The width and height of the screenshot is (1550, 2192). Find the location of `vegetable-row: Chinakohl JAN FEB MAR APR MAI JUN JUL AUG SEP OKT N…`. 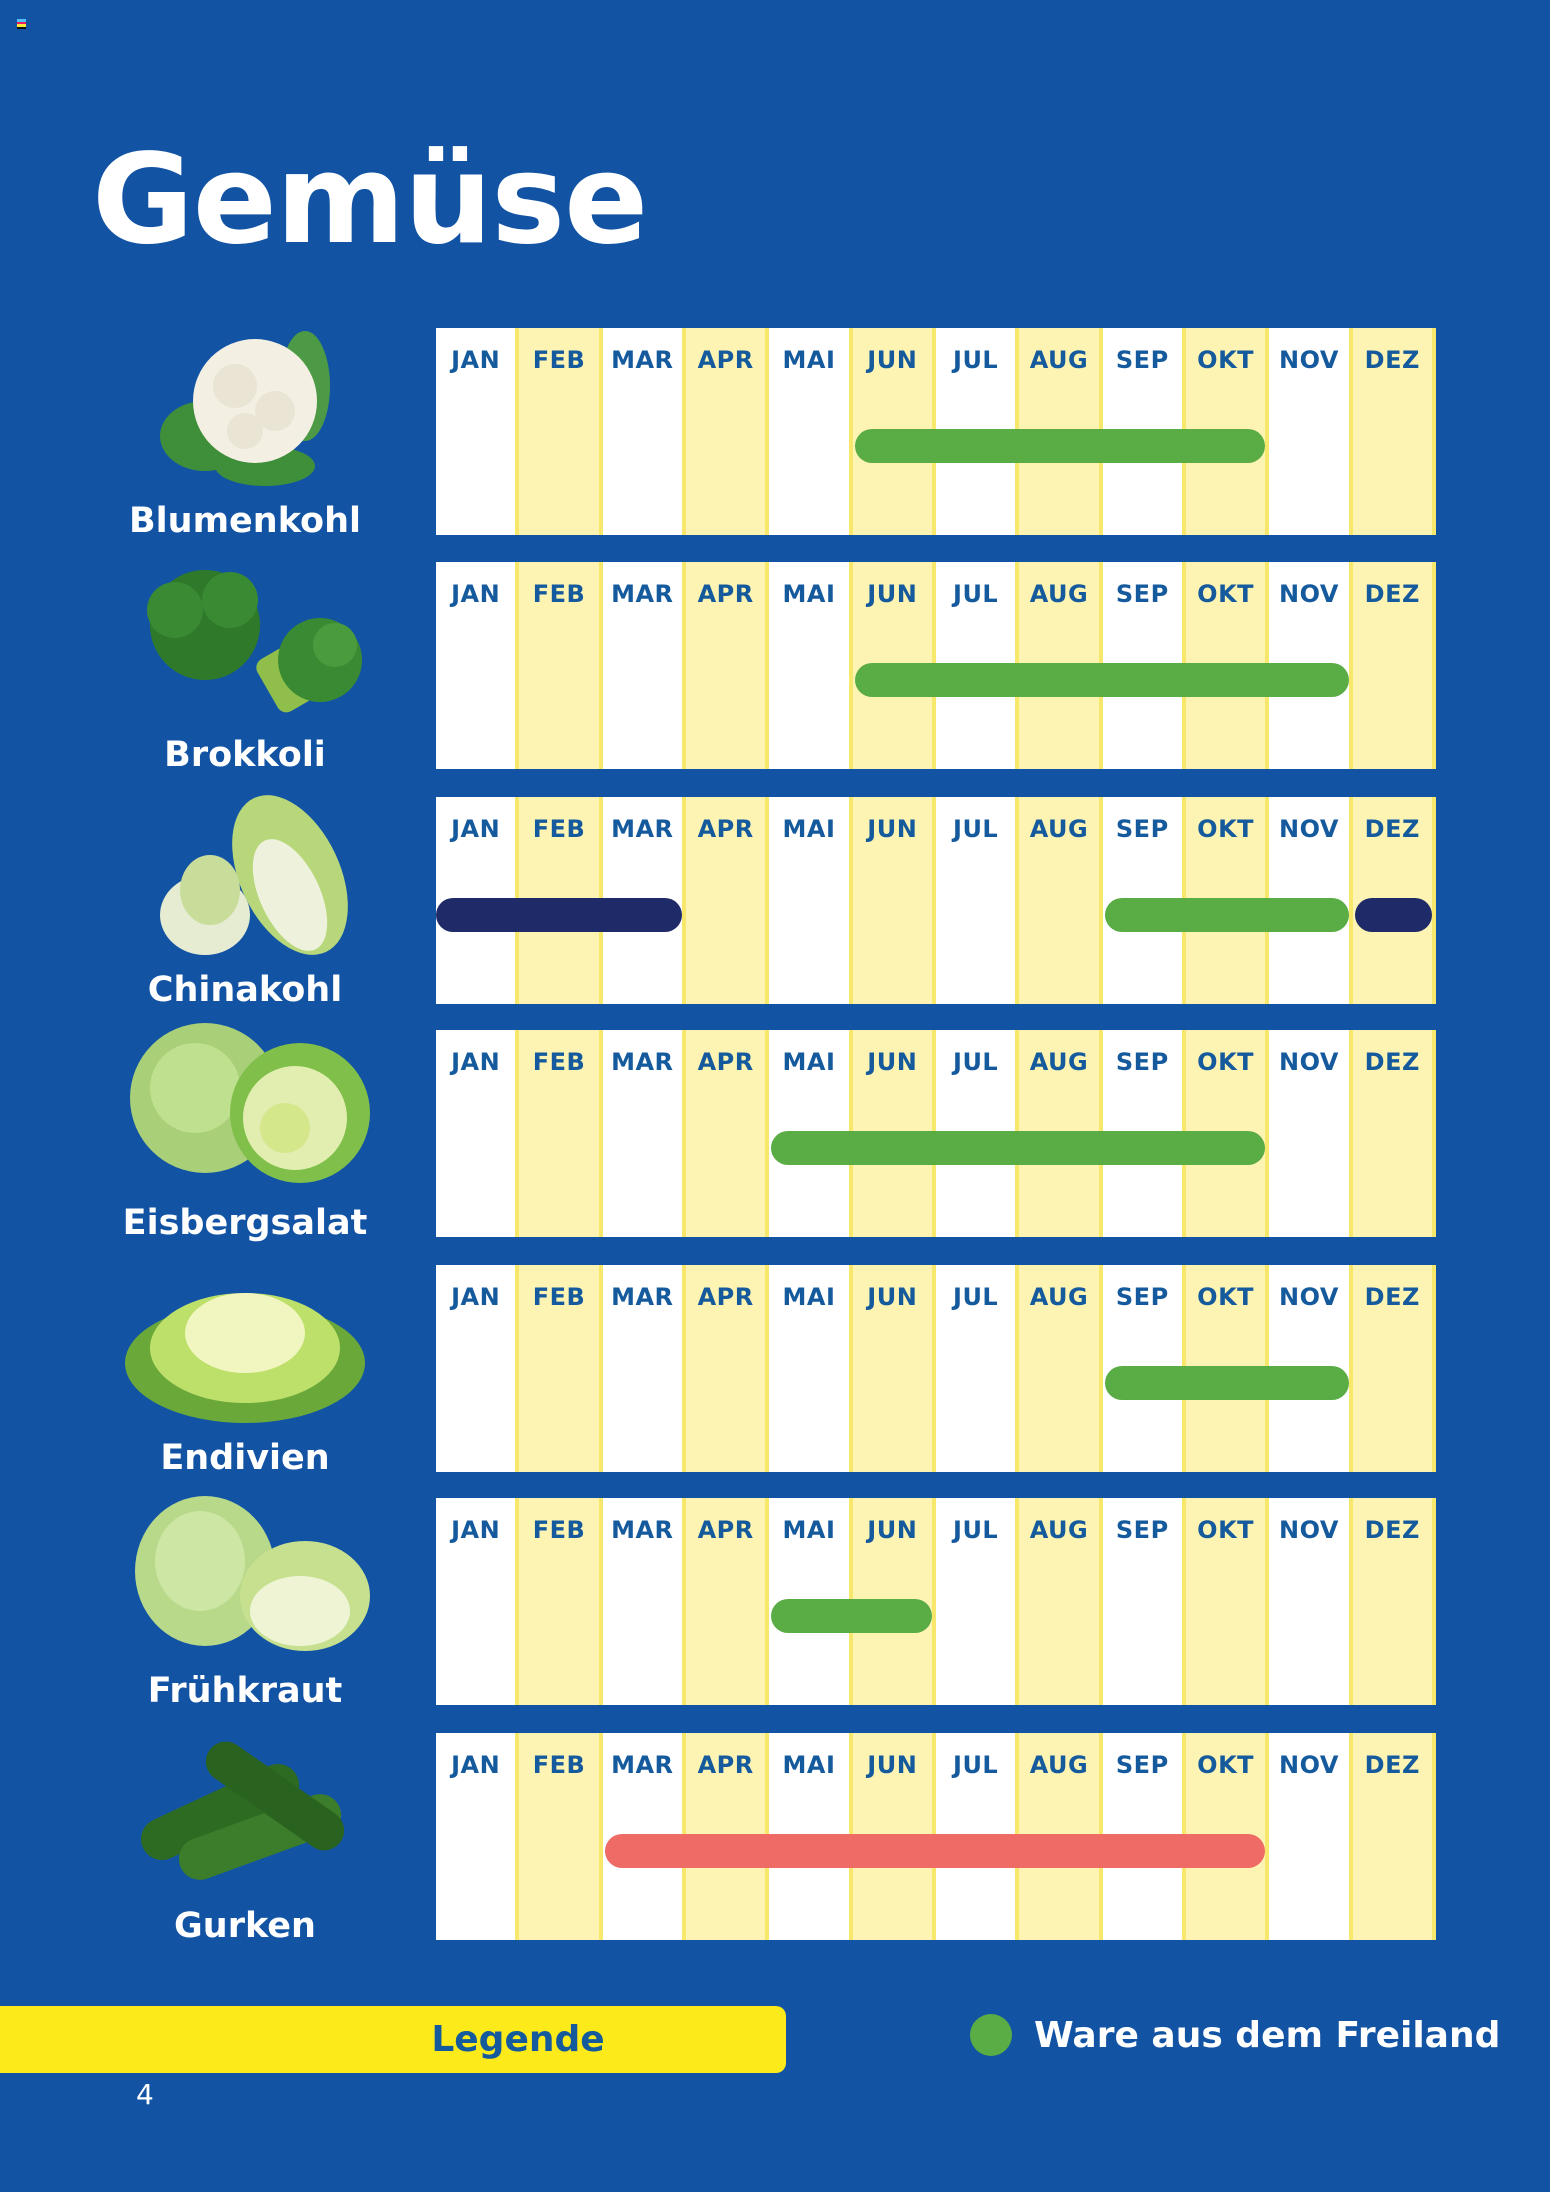

vegetable-row: Chinakohl JAN FEB MAR APR MAI JUN JUL AUG SEP OKT N… is located at coordinates (775, 902).